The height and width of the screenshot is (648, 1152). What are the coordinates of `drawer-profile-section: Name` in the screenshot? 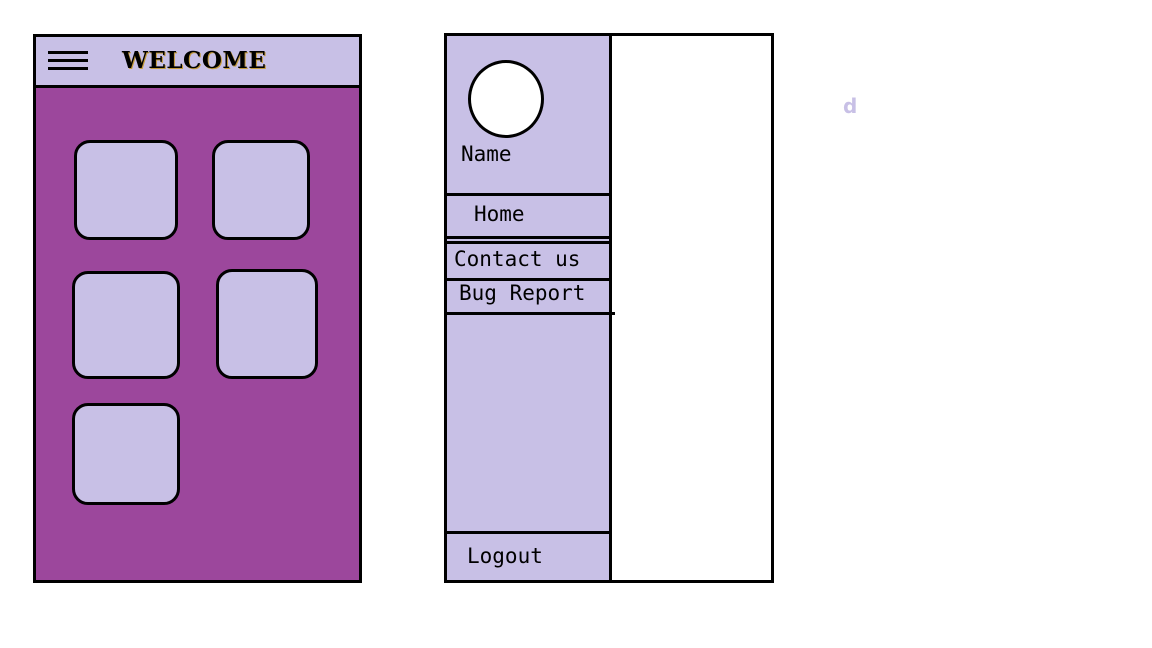 It's located at (528, 116).